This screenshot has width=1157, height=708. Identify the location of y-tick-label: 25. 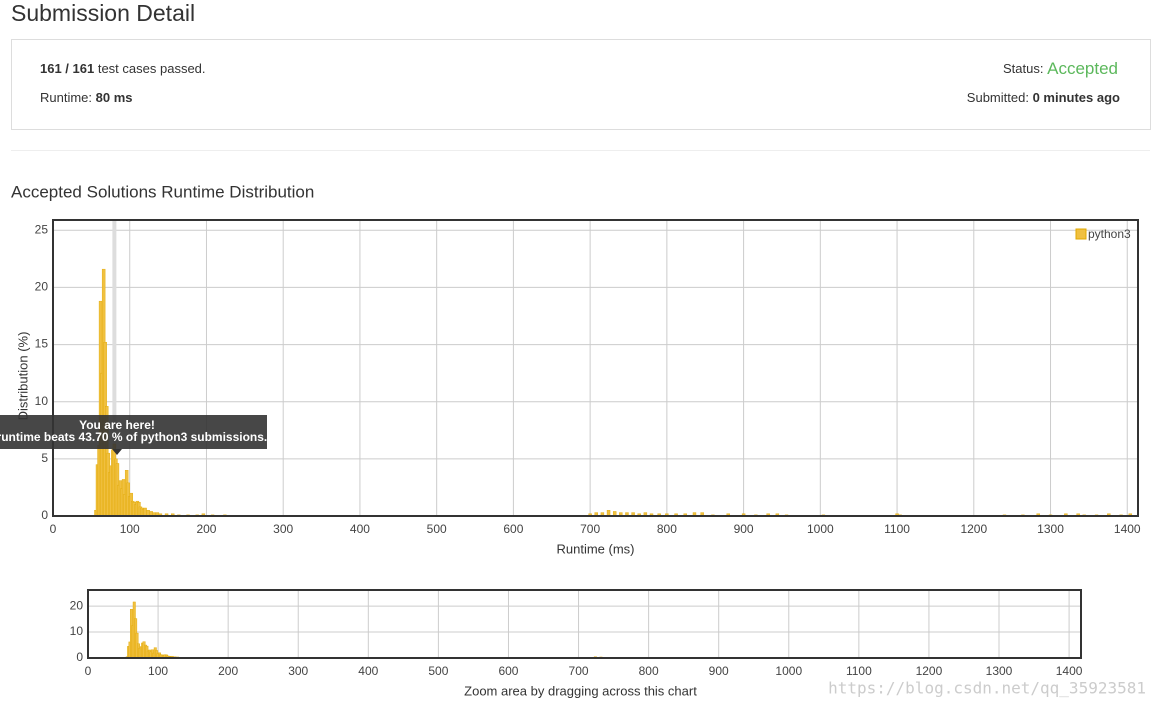
(42, 229).